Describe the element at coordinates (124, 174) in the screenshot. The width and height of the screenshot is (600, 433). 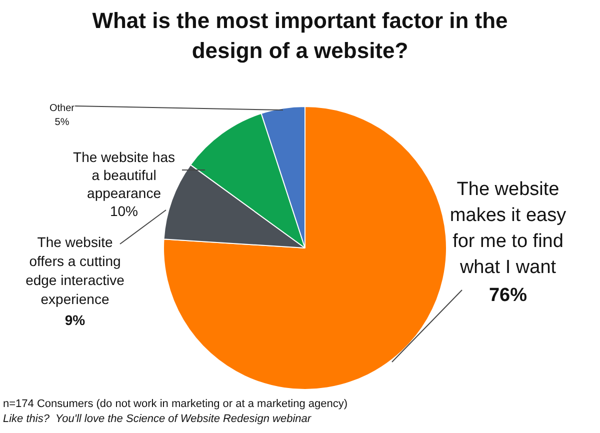
I see `slice-label: The website has a beautiful appearance` at that location.